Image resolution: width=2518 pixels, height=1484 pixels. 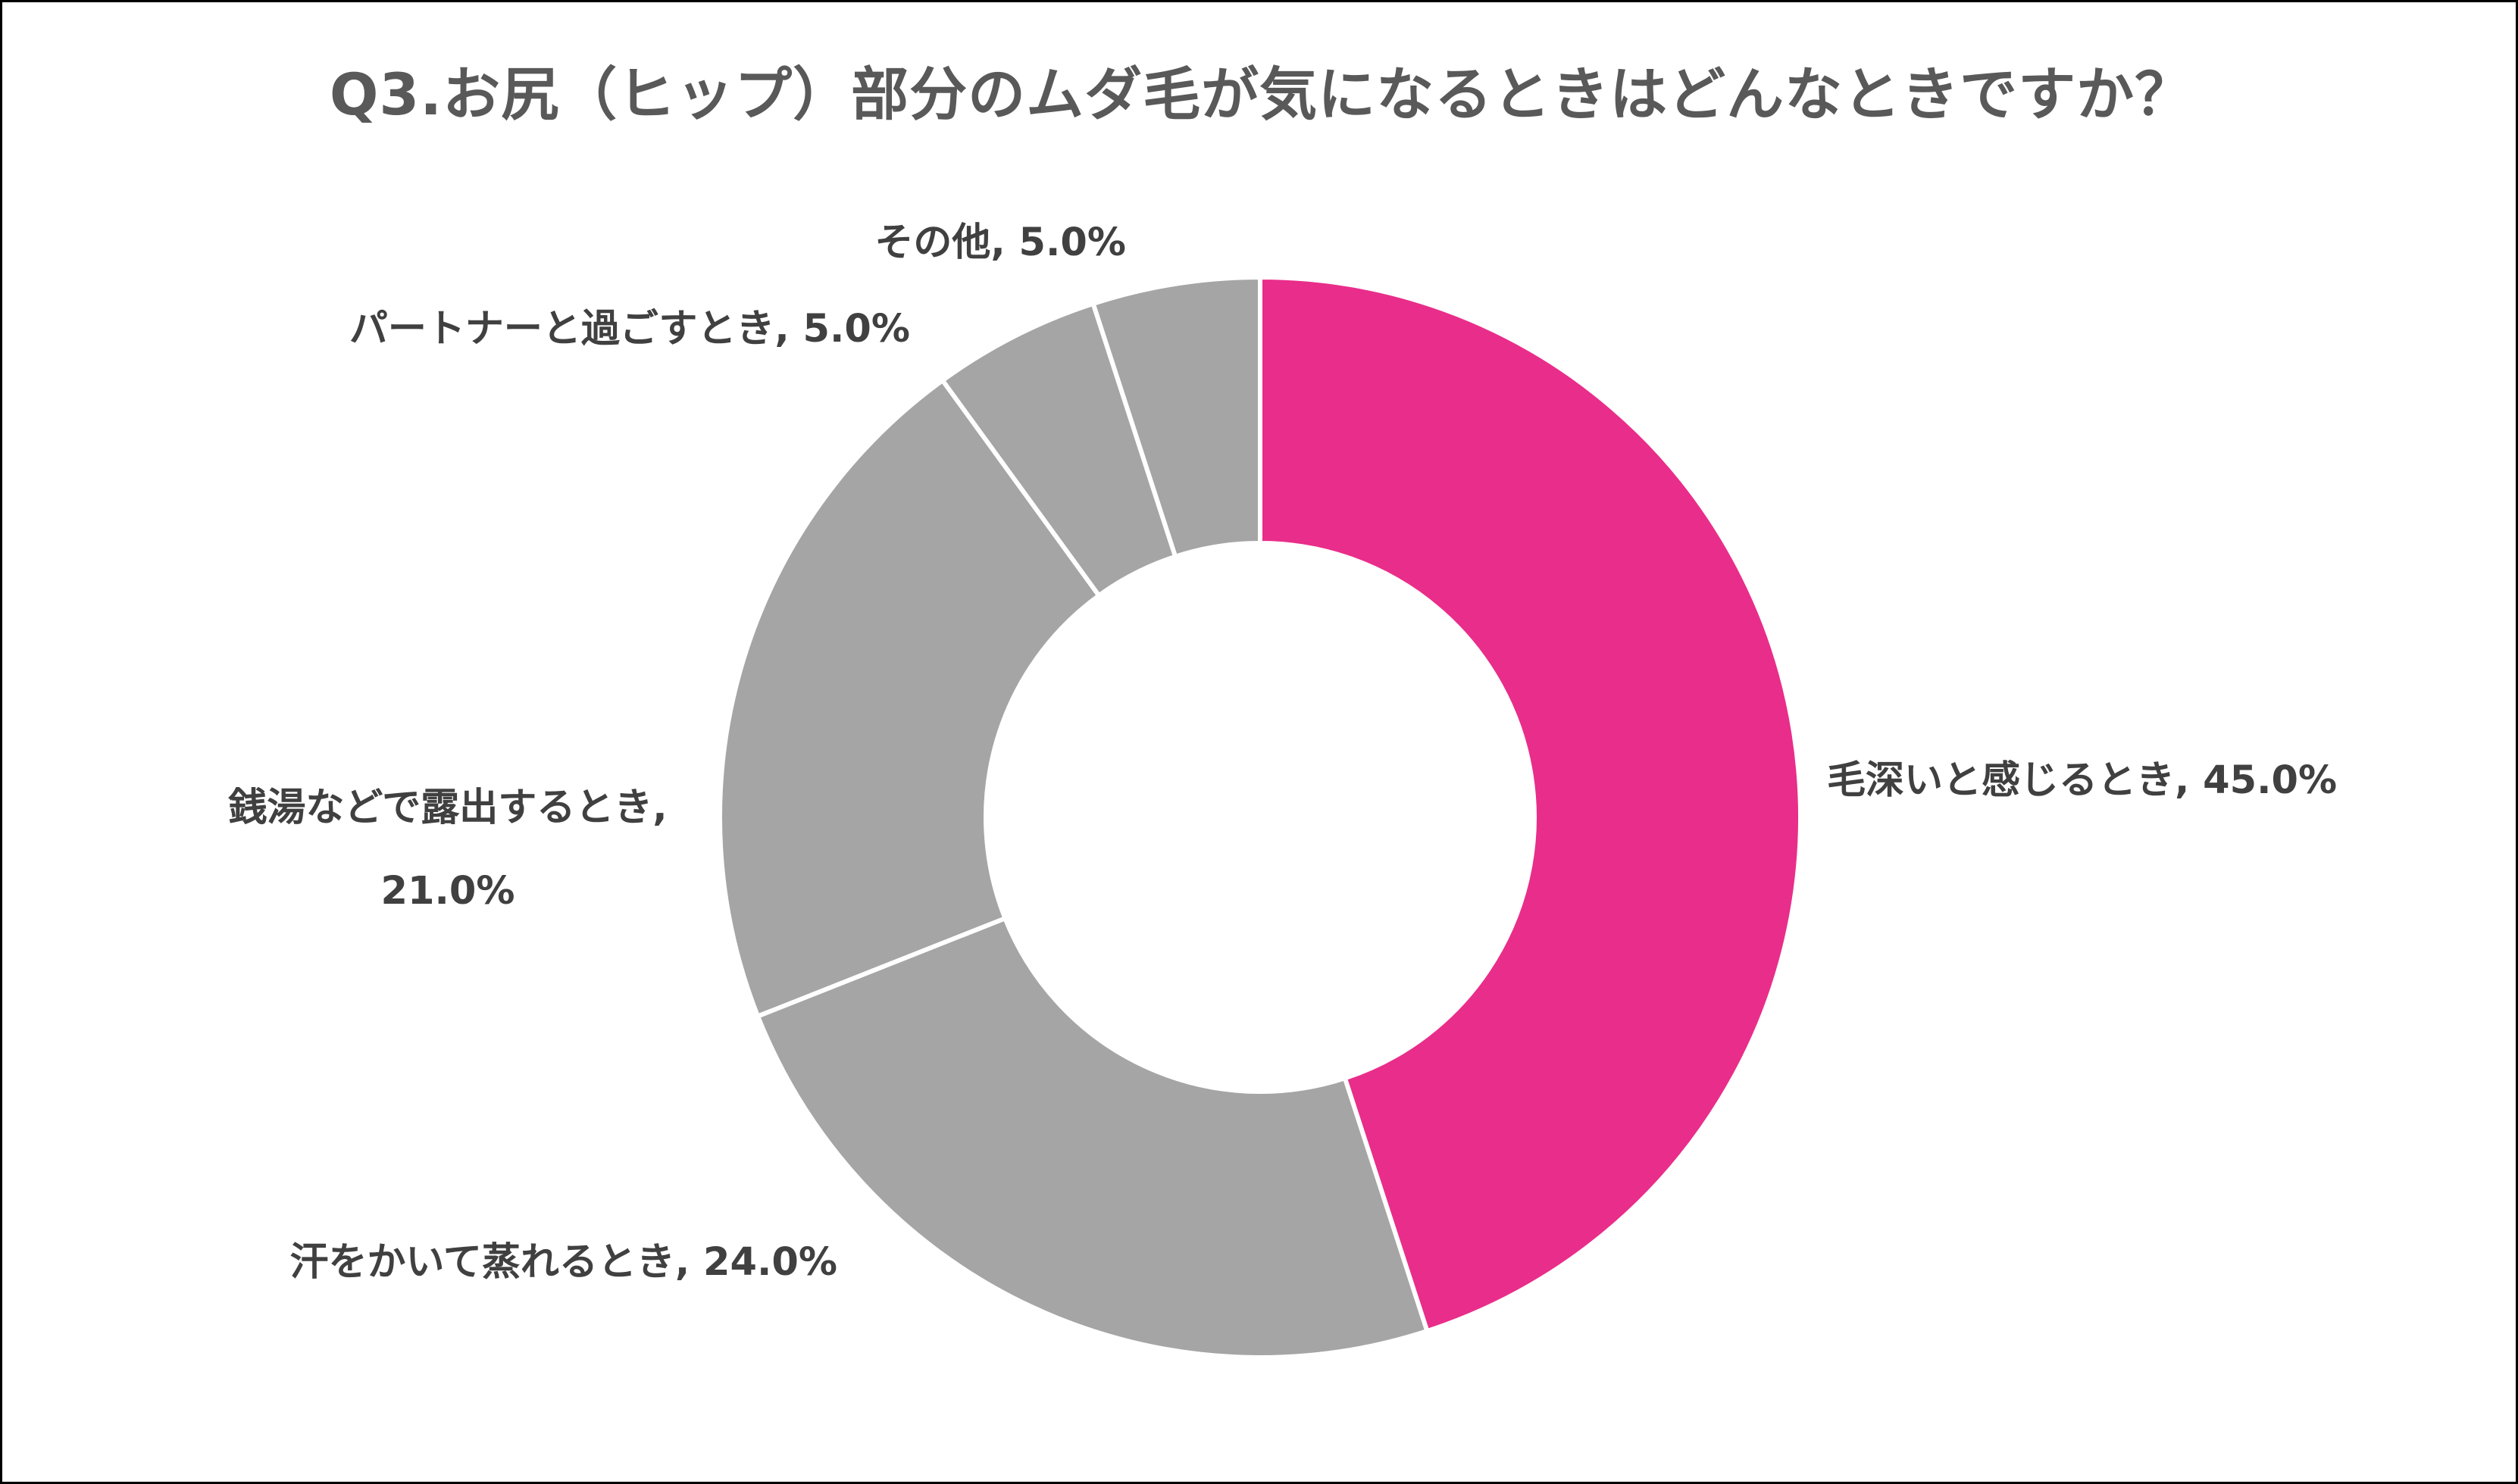 I want to click on slice-label-line: 21.0%, so click(x=448, y=891).